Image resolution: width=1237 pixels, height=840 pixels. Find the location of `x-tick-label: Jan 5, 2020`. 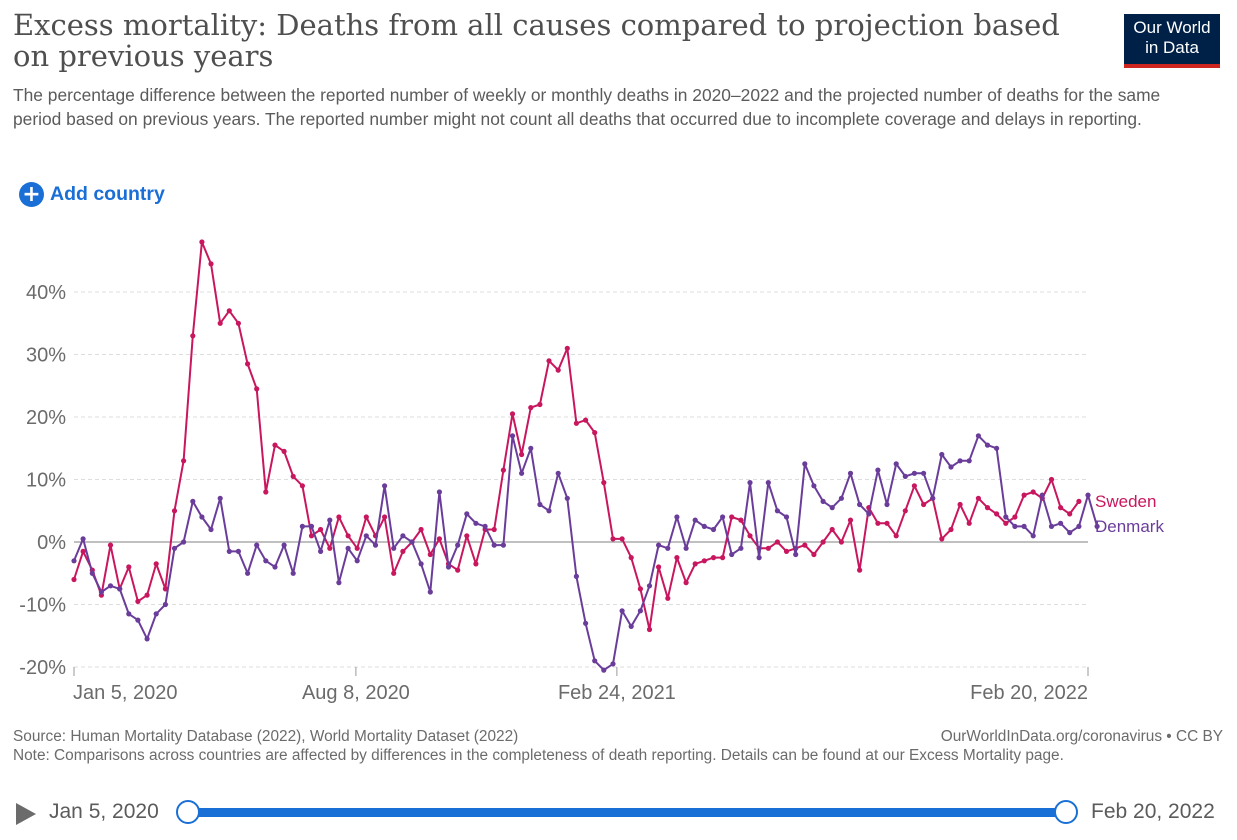

x-tick-label: Jan 5, 2020 is located at coordinates (125, 693).